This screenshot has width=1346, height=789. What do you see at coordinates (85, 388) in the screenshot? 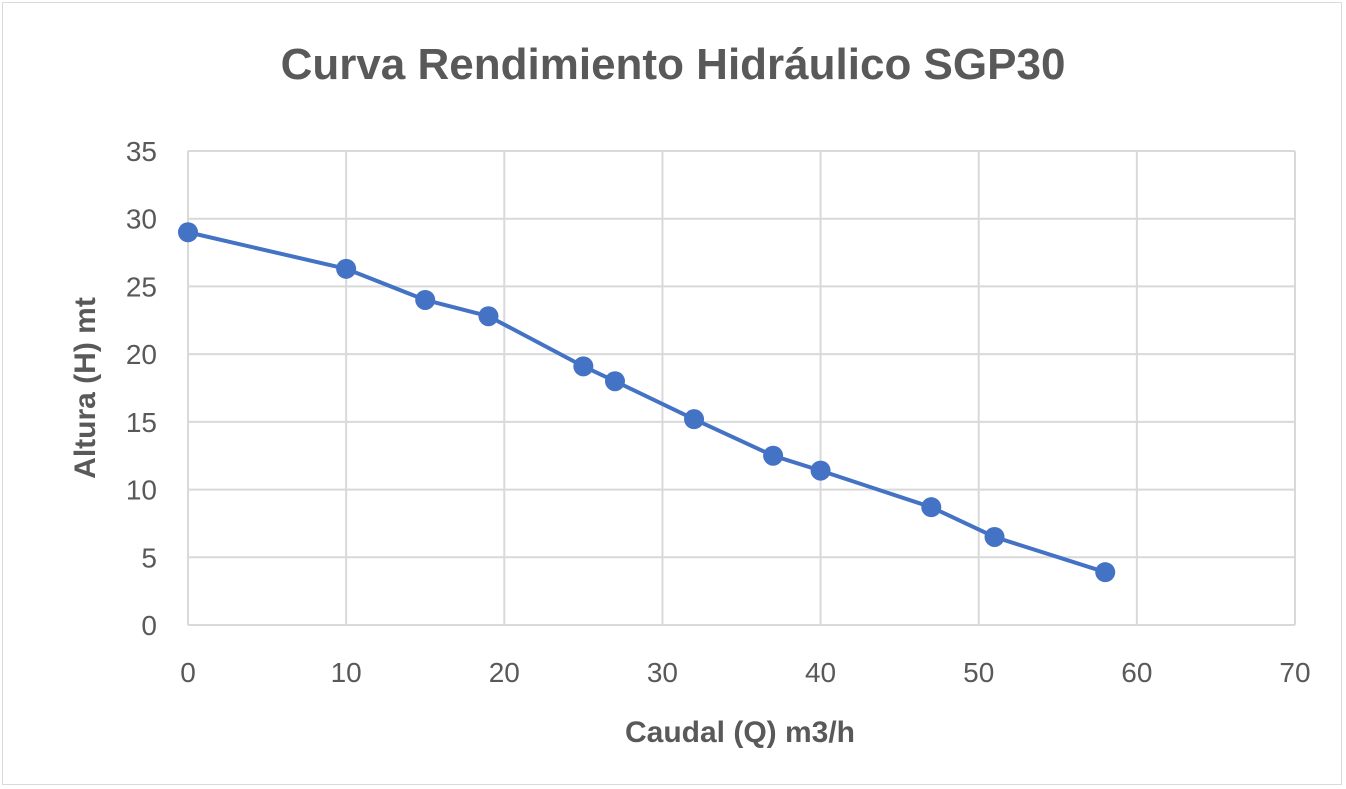
I see `y-axis-title: Altura (H) mt` at bounding box center [85, 388].